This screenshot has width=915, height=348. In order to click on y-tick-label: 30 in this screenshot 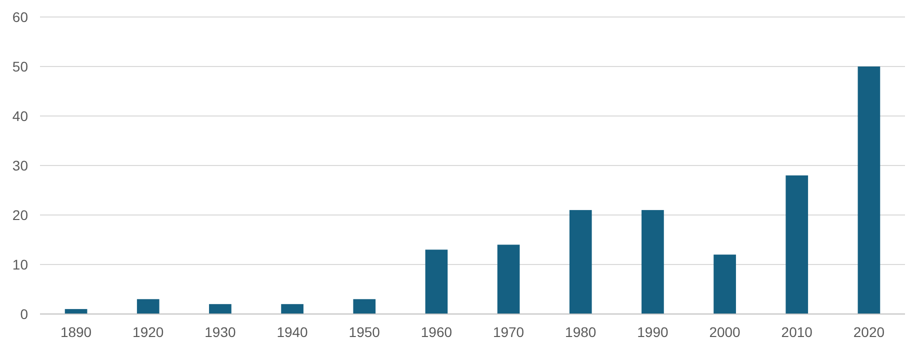, I will do `click(20, 165)`.